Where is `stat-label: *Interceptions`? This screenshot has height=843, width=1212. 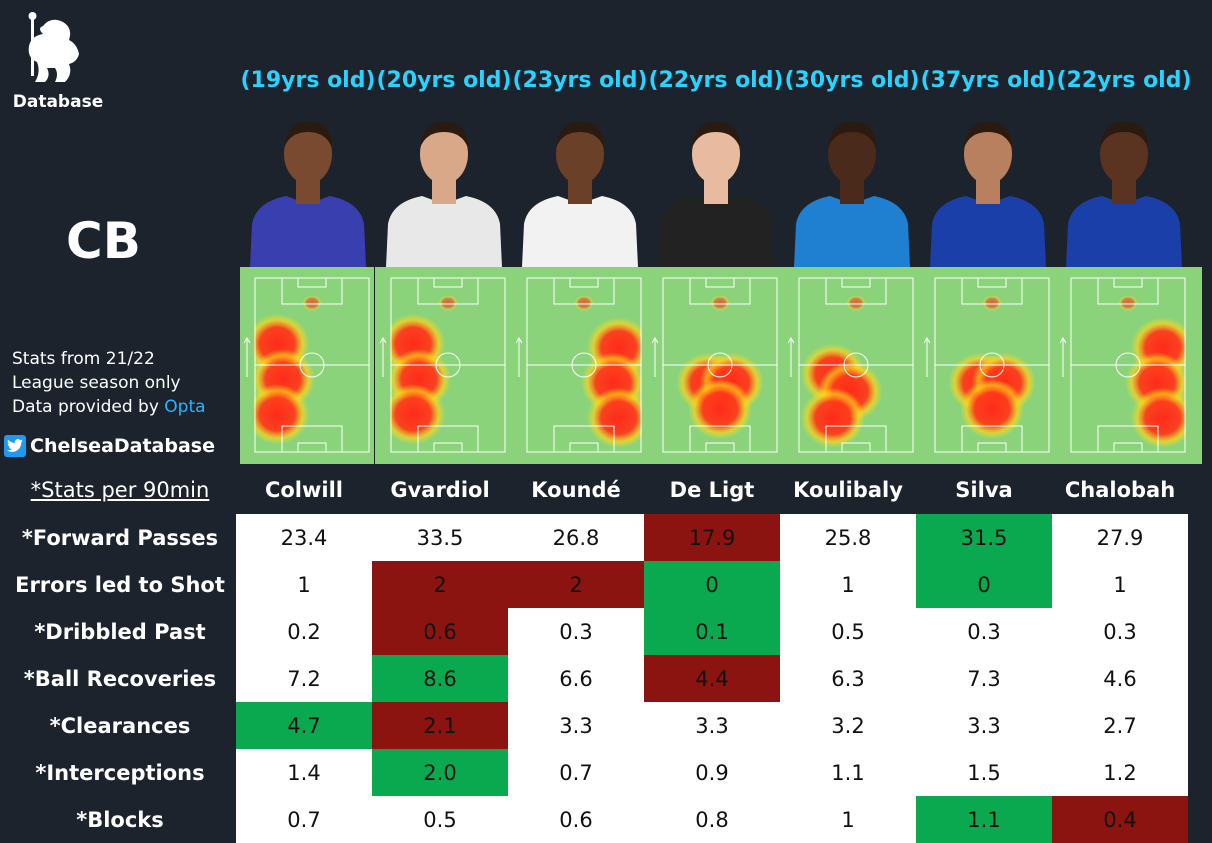 stat-label: *Interceptions is located at coordinates (120, 772).